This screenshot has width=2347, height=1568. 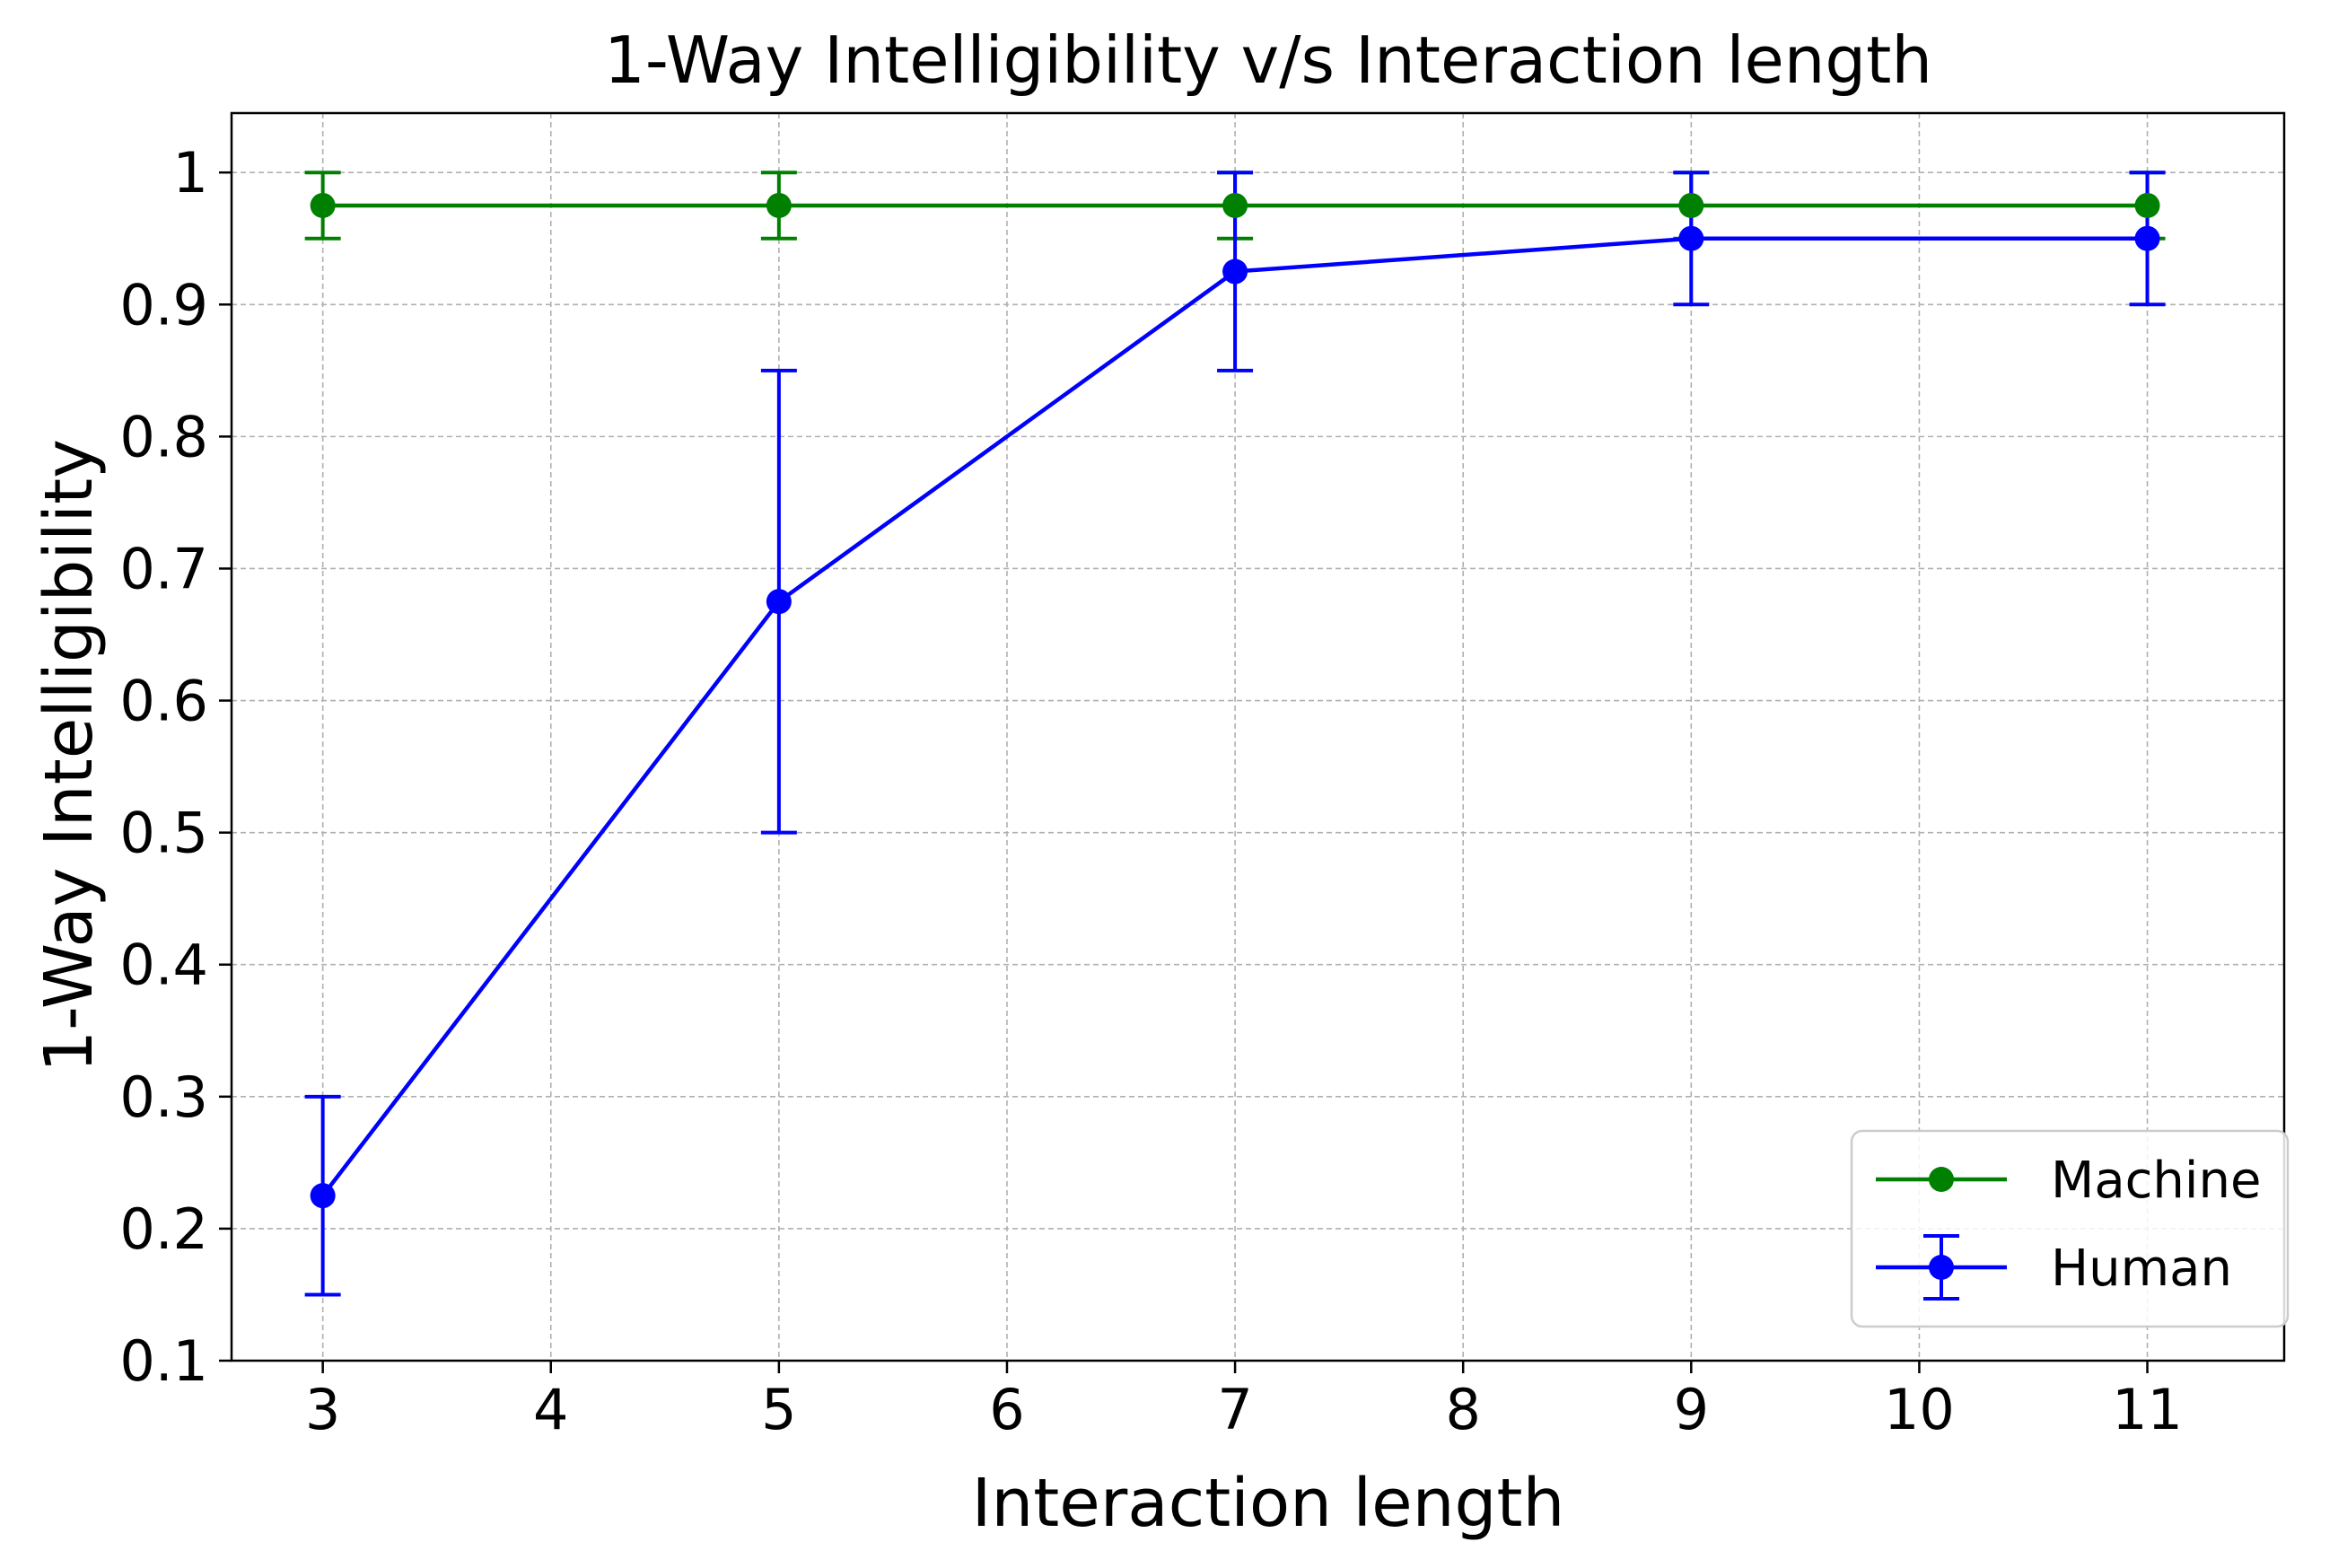 I want to click on y-tick-labels: 0.1 0.2 0.3 0.4 0.5 0.6 0.7 0.8 0.9 1, so click(x=163, y=767).